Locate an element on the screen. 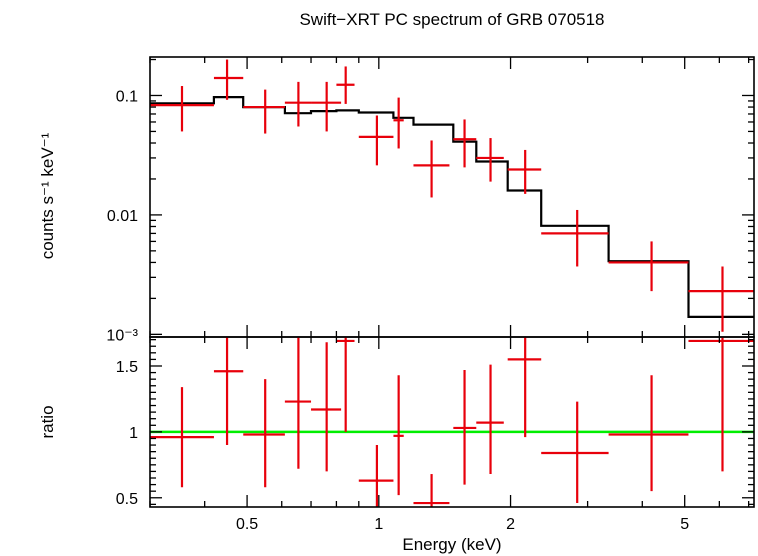 This screenshot has width=758, height=556. ratio-y-tick-label: 0.5 is located at coordinates (127, 499).